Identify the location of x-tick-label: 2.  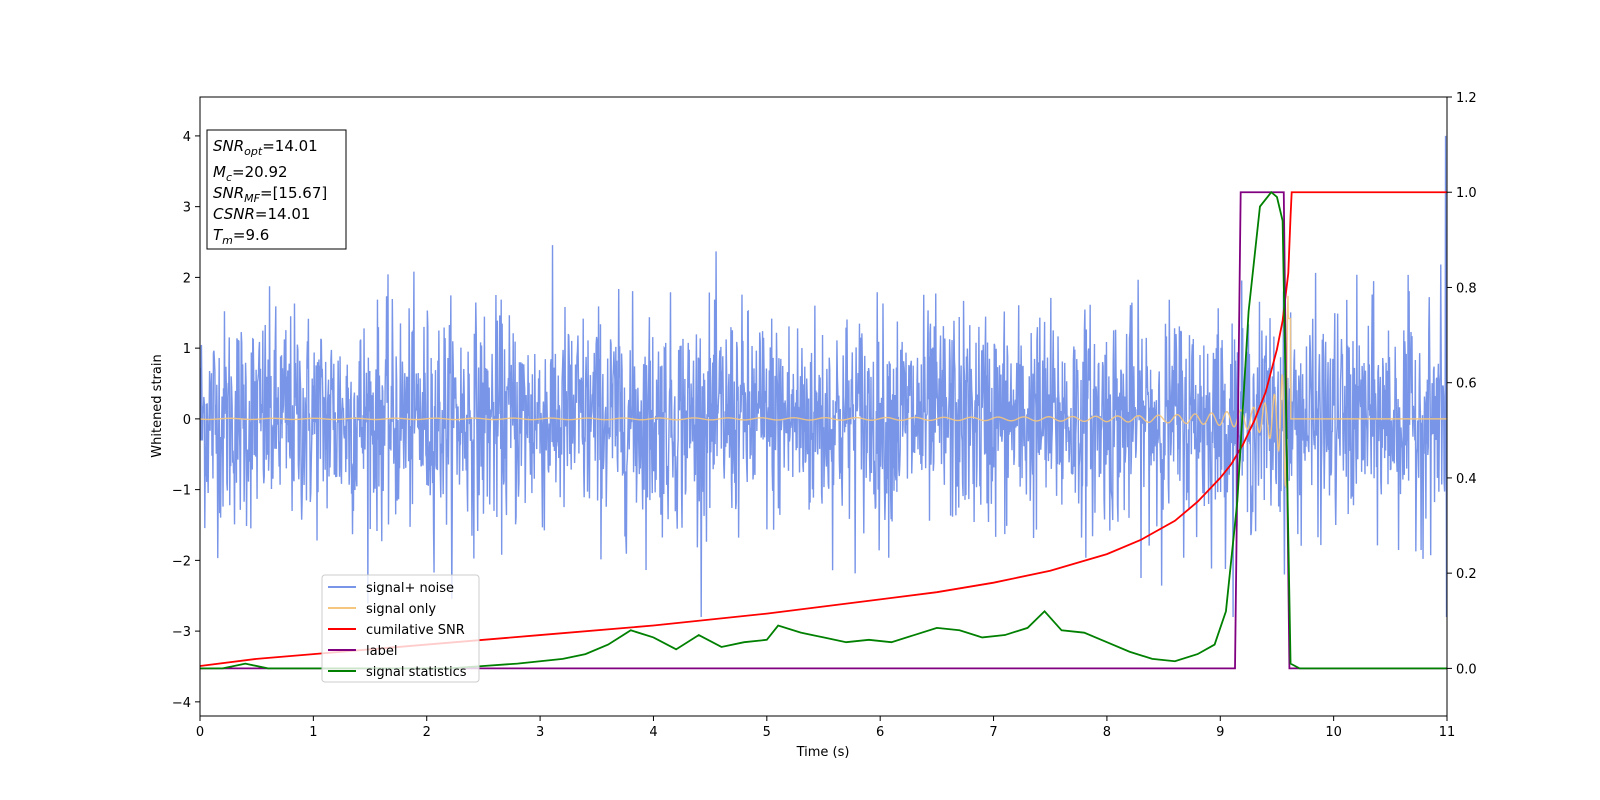
(427, 732).